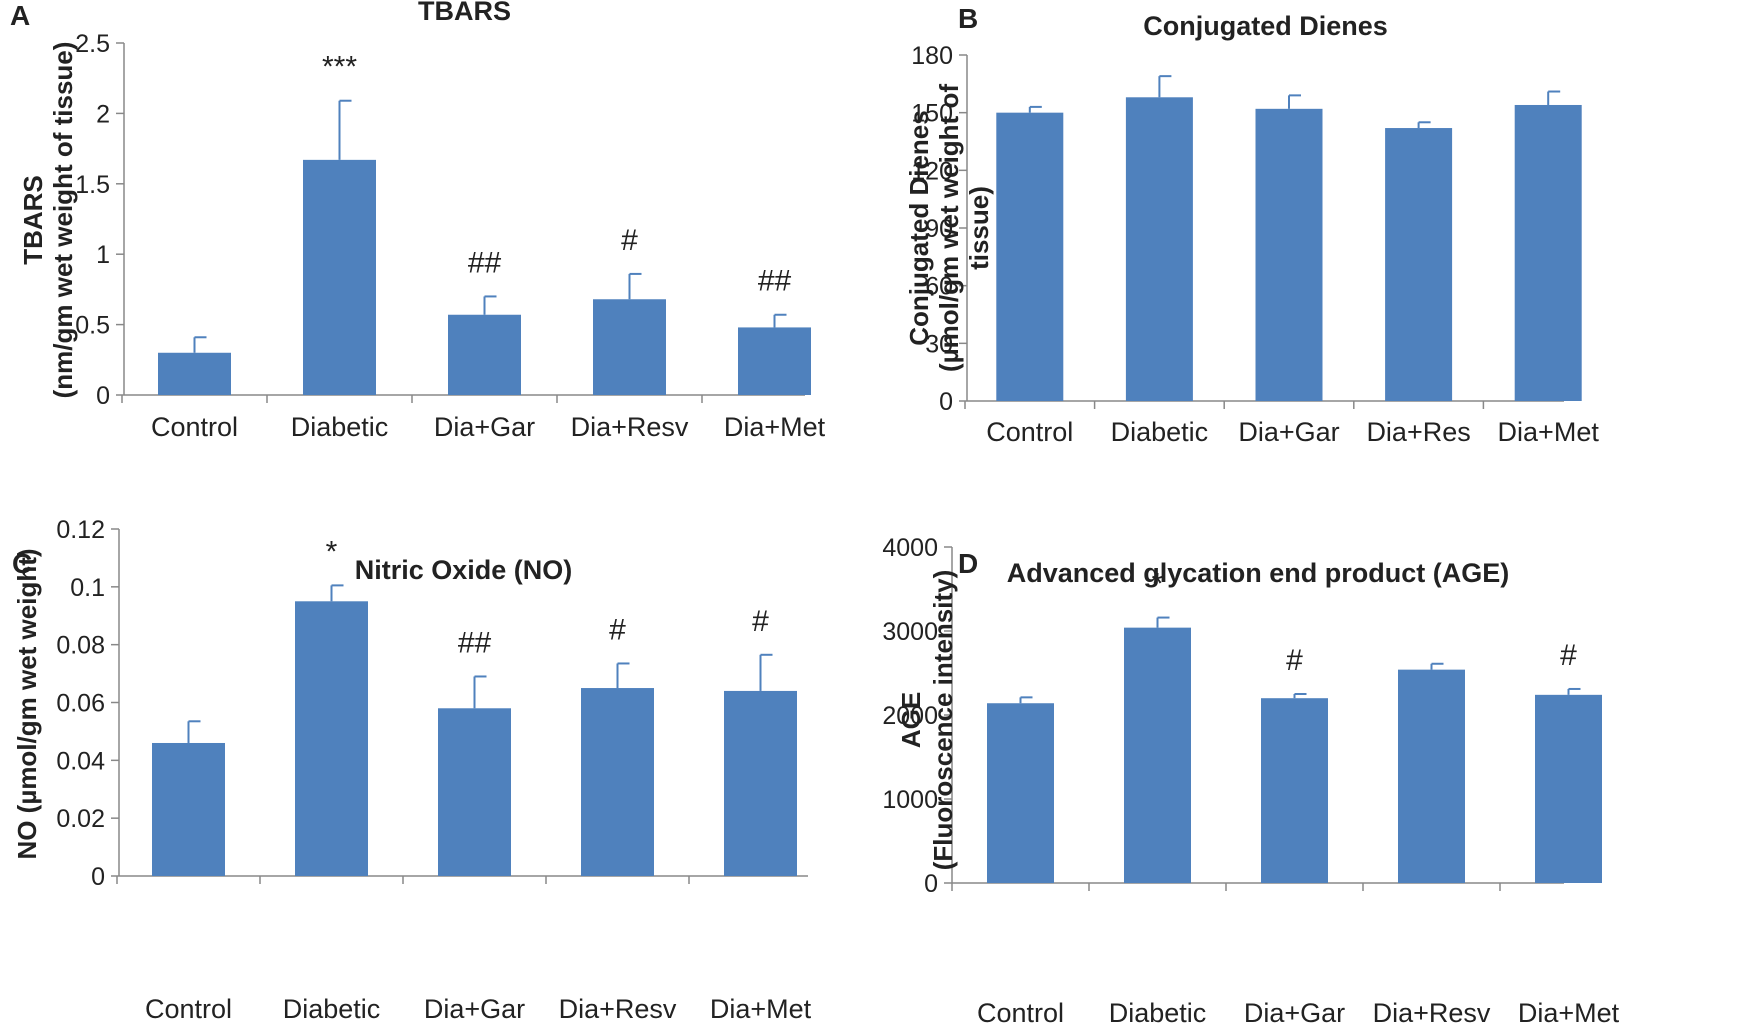 This screenshot has height=1027, width=1750. I want to click on panel-letter: B, so click(968, 18).